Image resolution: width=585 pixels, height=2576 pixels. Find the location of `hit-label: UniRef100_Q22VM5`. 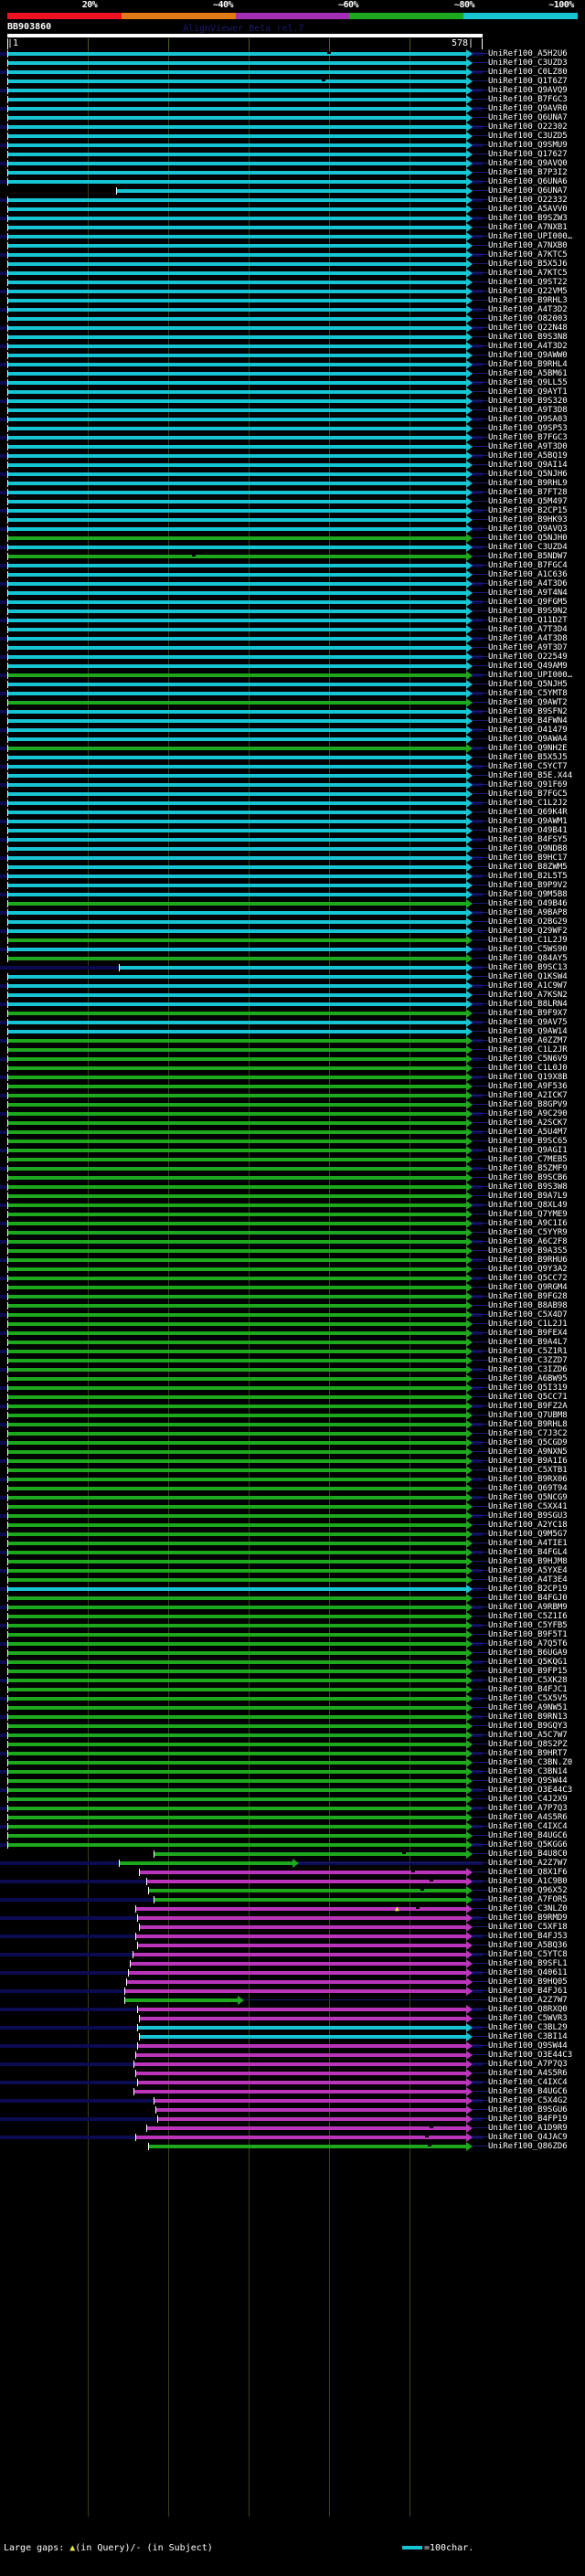

hit-label: UniRef100_Q22VM5 is located at coordinates (528, 291).